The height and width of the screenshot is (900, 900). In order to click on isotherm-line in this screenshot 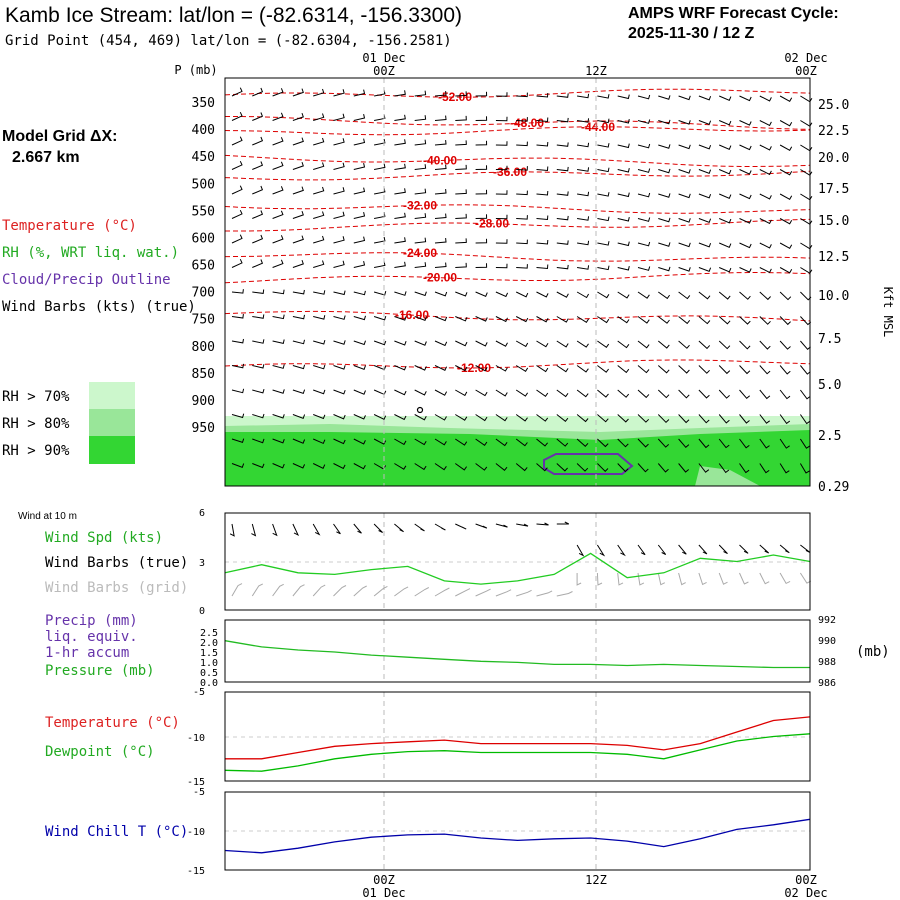, I will do `click(517, 364)`.